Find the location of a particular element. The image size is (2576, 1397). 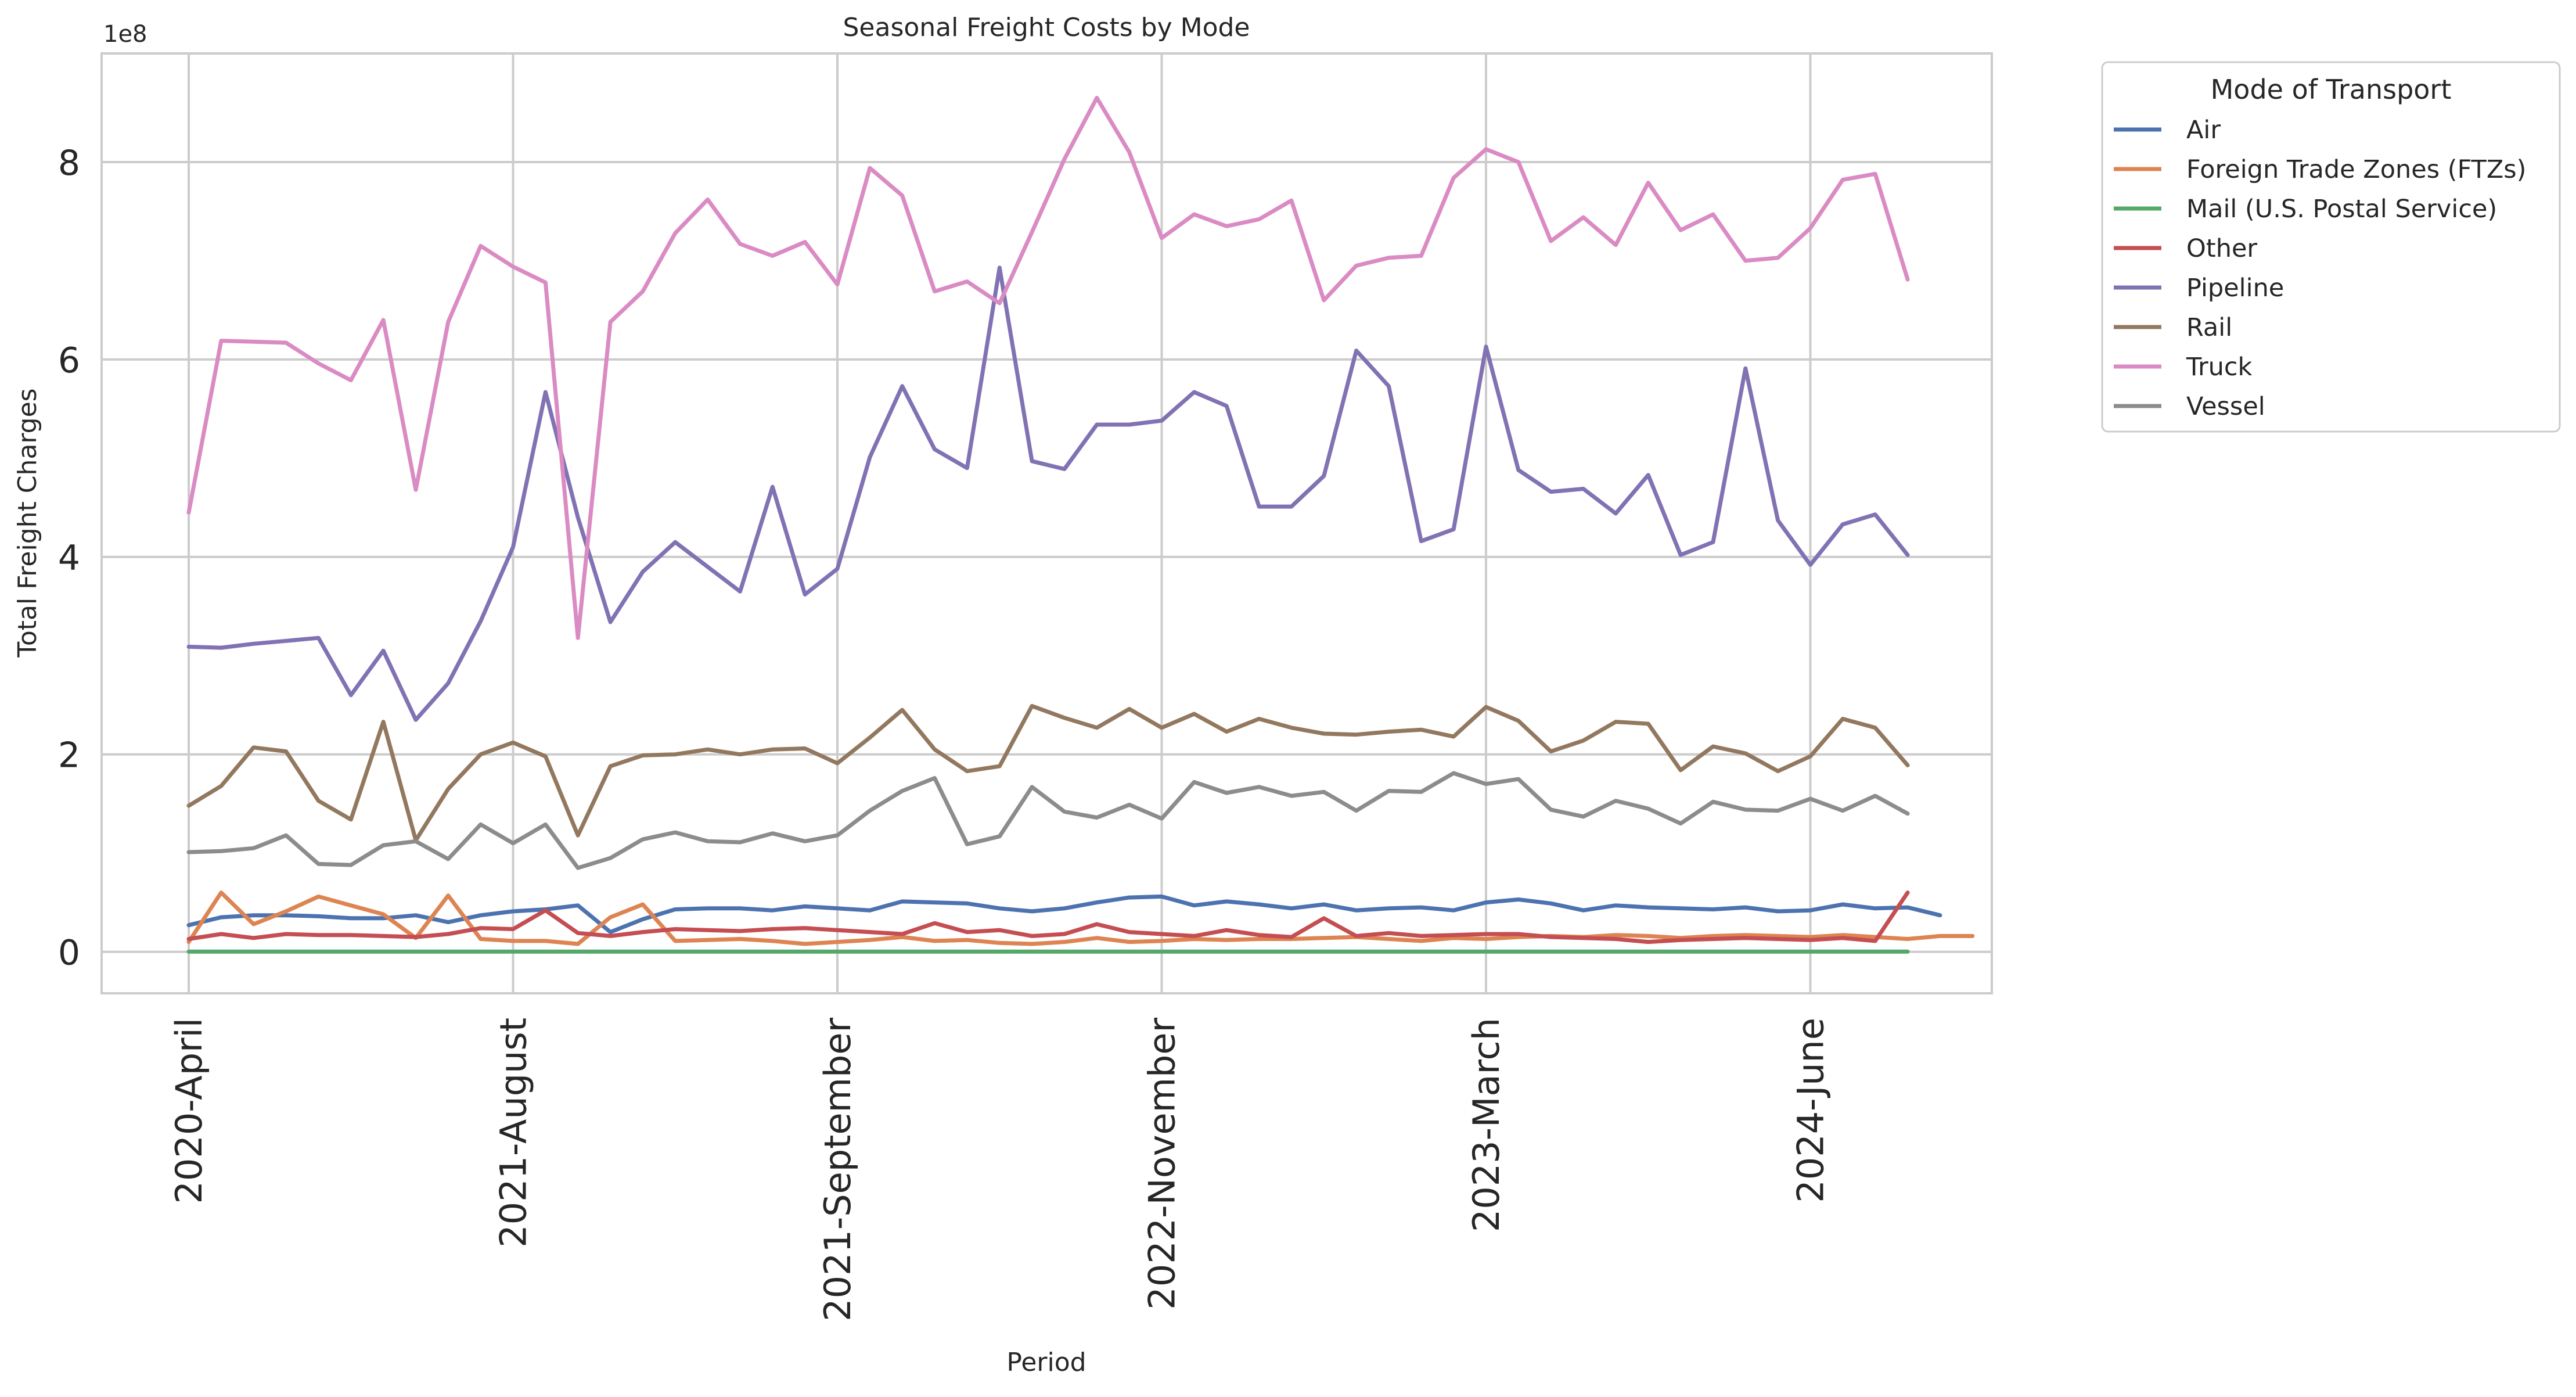

legend-label-vessel: Vessel is located at coordinates (2225, 406).